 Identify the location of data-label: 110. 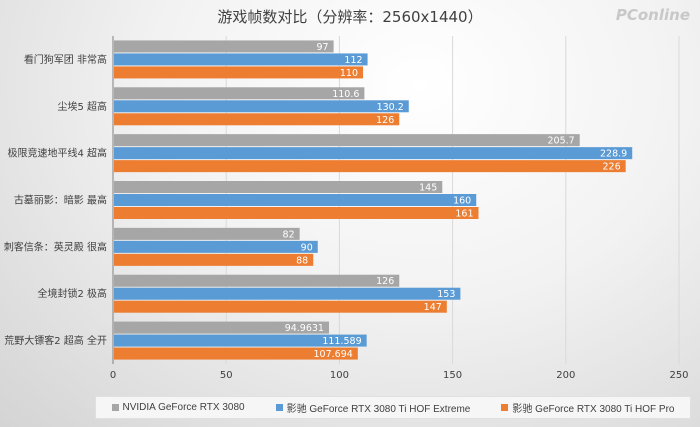
(349, 73).